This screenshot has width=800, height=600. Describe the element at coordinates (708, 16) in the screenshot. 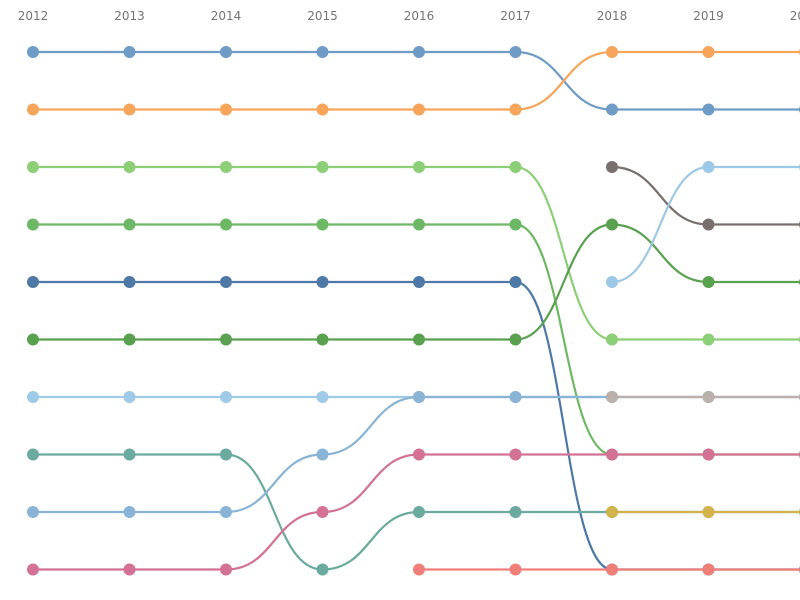

I see `x-tick-label-2019: 2019` at that location.